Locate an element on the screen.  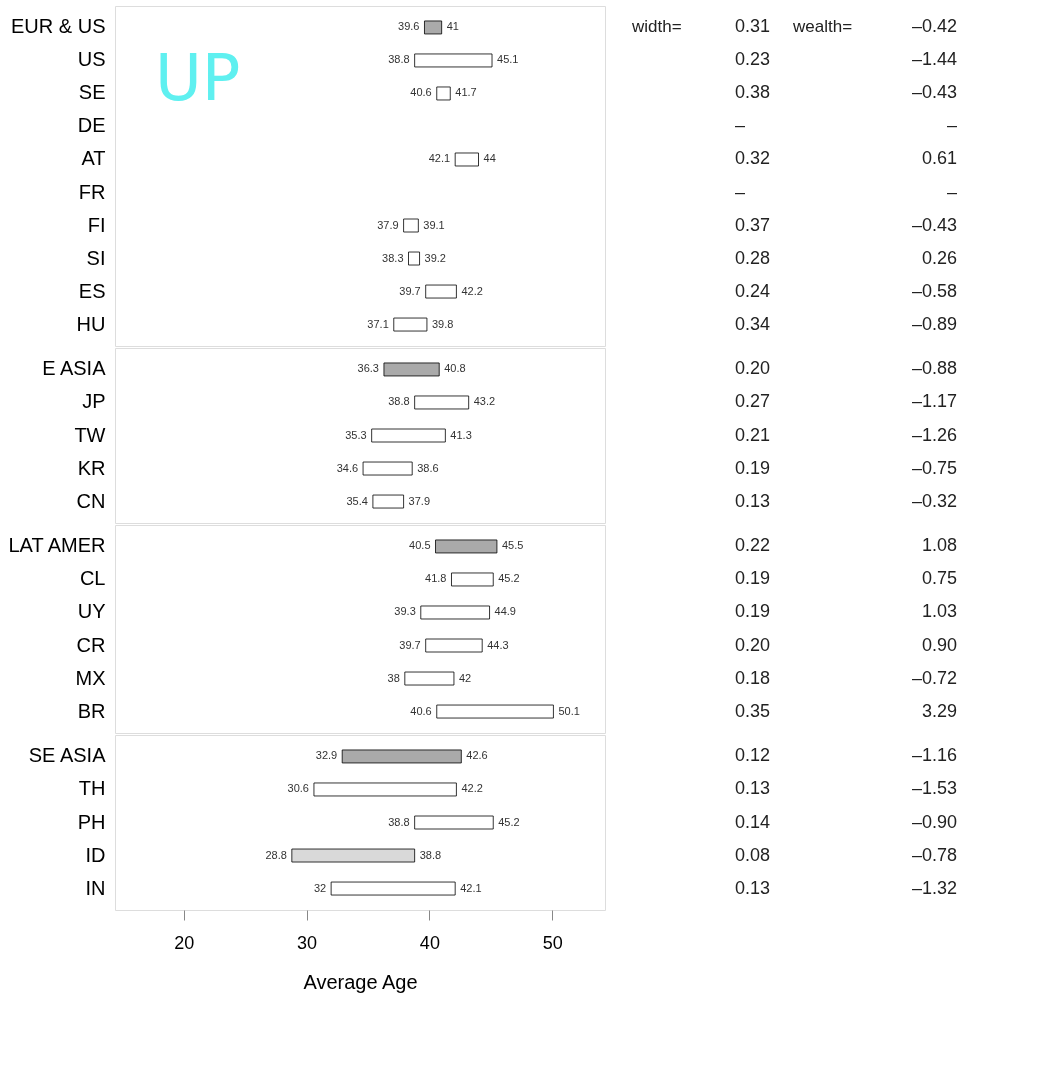
annotation: 41.3 is located at coordinates (461, 434).